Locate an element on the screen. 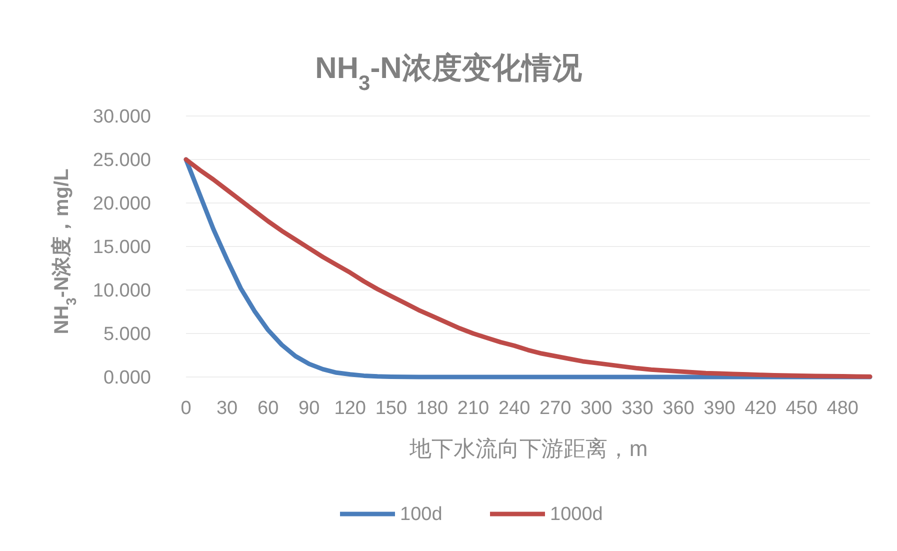 The width and height of the screenshot is (897, 551). x-tick-label: 0 is located at coordinates (186, 408).